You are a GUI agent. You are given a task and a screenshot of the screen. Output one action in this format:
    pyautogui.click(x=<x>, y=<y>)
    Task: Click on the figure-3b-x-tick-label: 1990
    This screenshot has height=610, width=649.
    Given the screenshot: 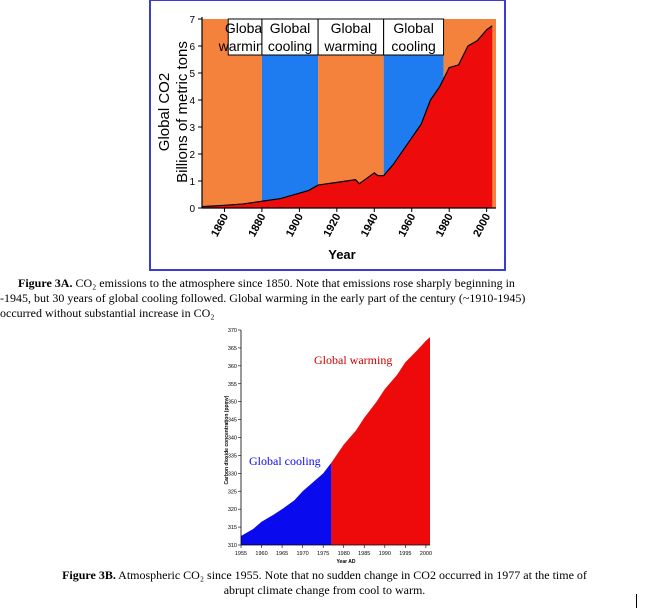 What is the action you would take?
    pyautogui.click(x=385, y=554)
    